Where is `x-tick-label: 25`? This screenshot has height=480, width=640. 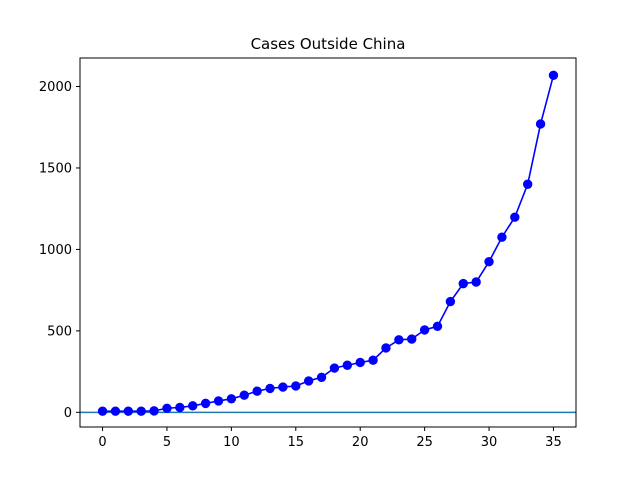 x-tick-label: 25 is located at coordinates (424, 442).